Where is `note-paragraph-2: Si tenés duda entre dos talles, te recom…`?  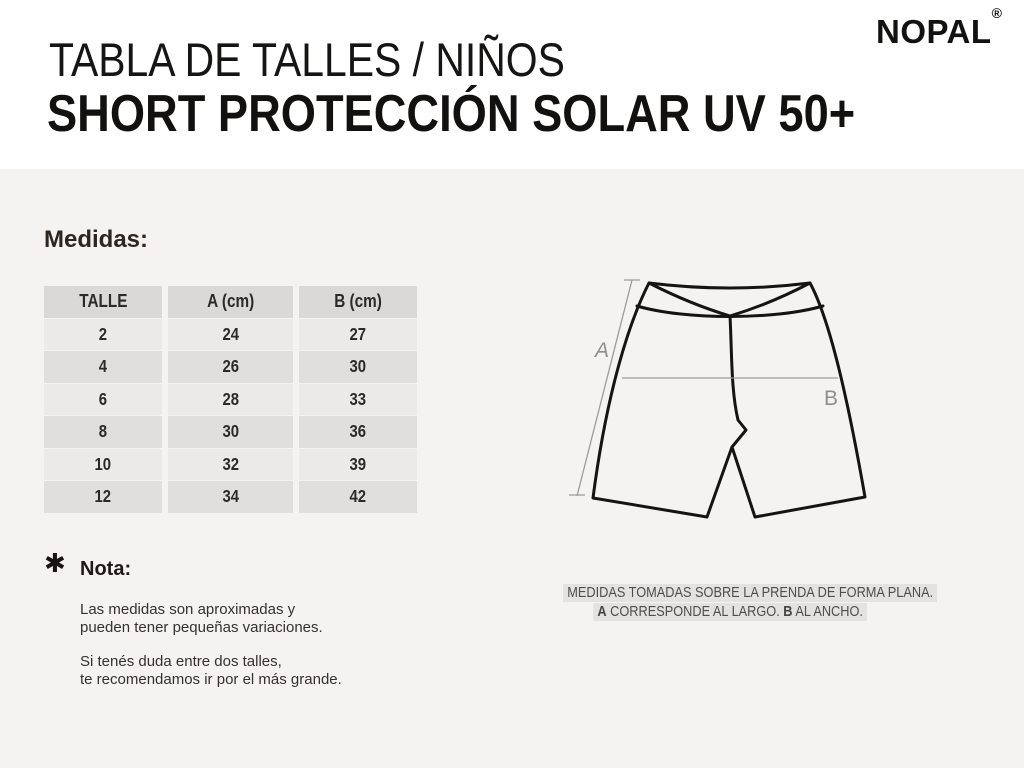
note-paragraph-2: Si tenés duda entre dos talles, te recom… is located at coordinates (211, 670).